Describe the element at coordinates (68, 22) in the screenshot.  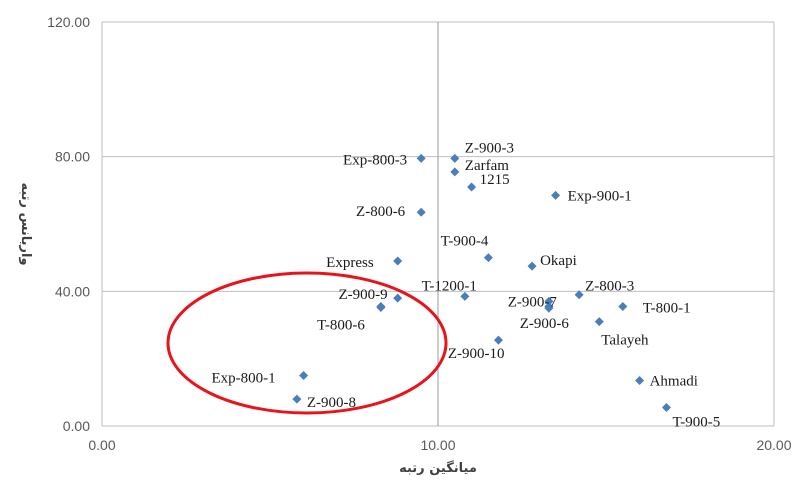
I see `y-tick-label: 120.00` at that location.